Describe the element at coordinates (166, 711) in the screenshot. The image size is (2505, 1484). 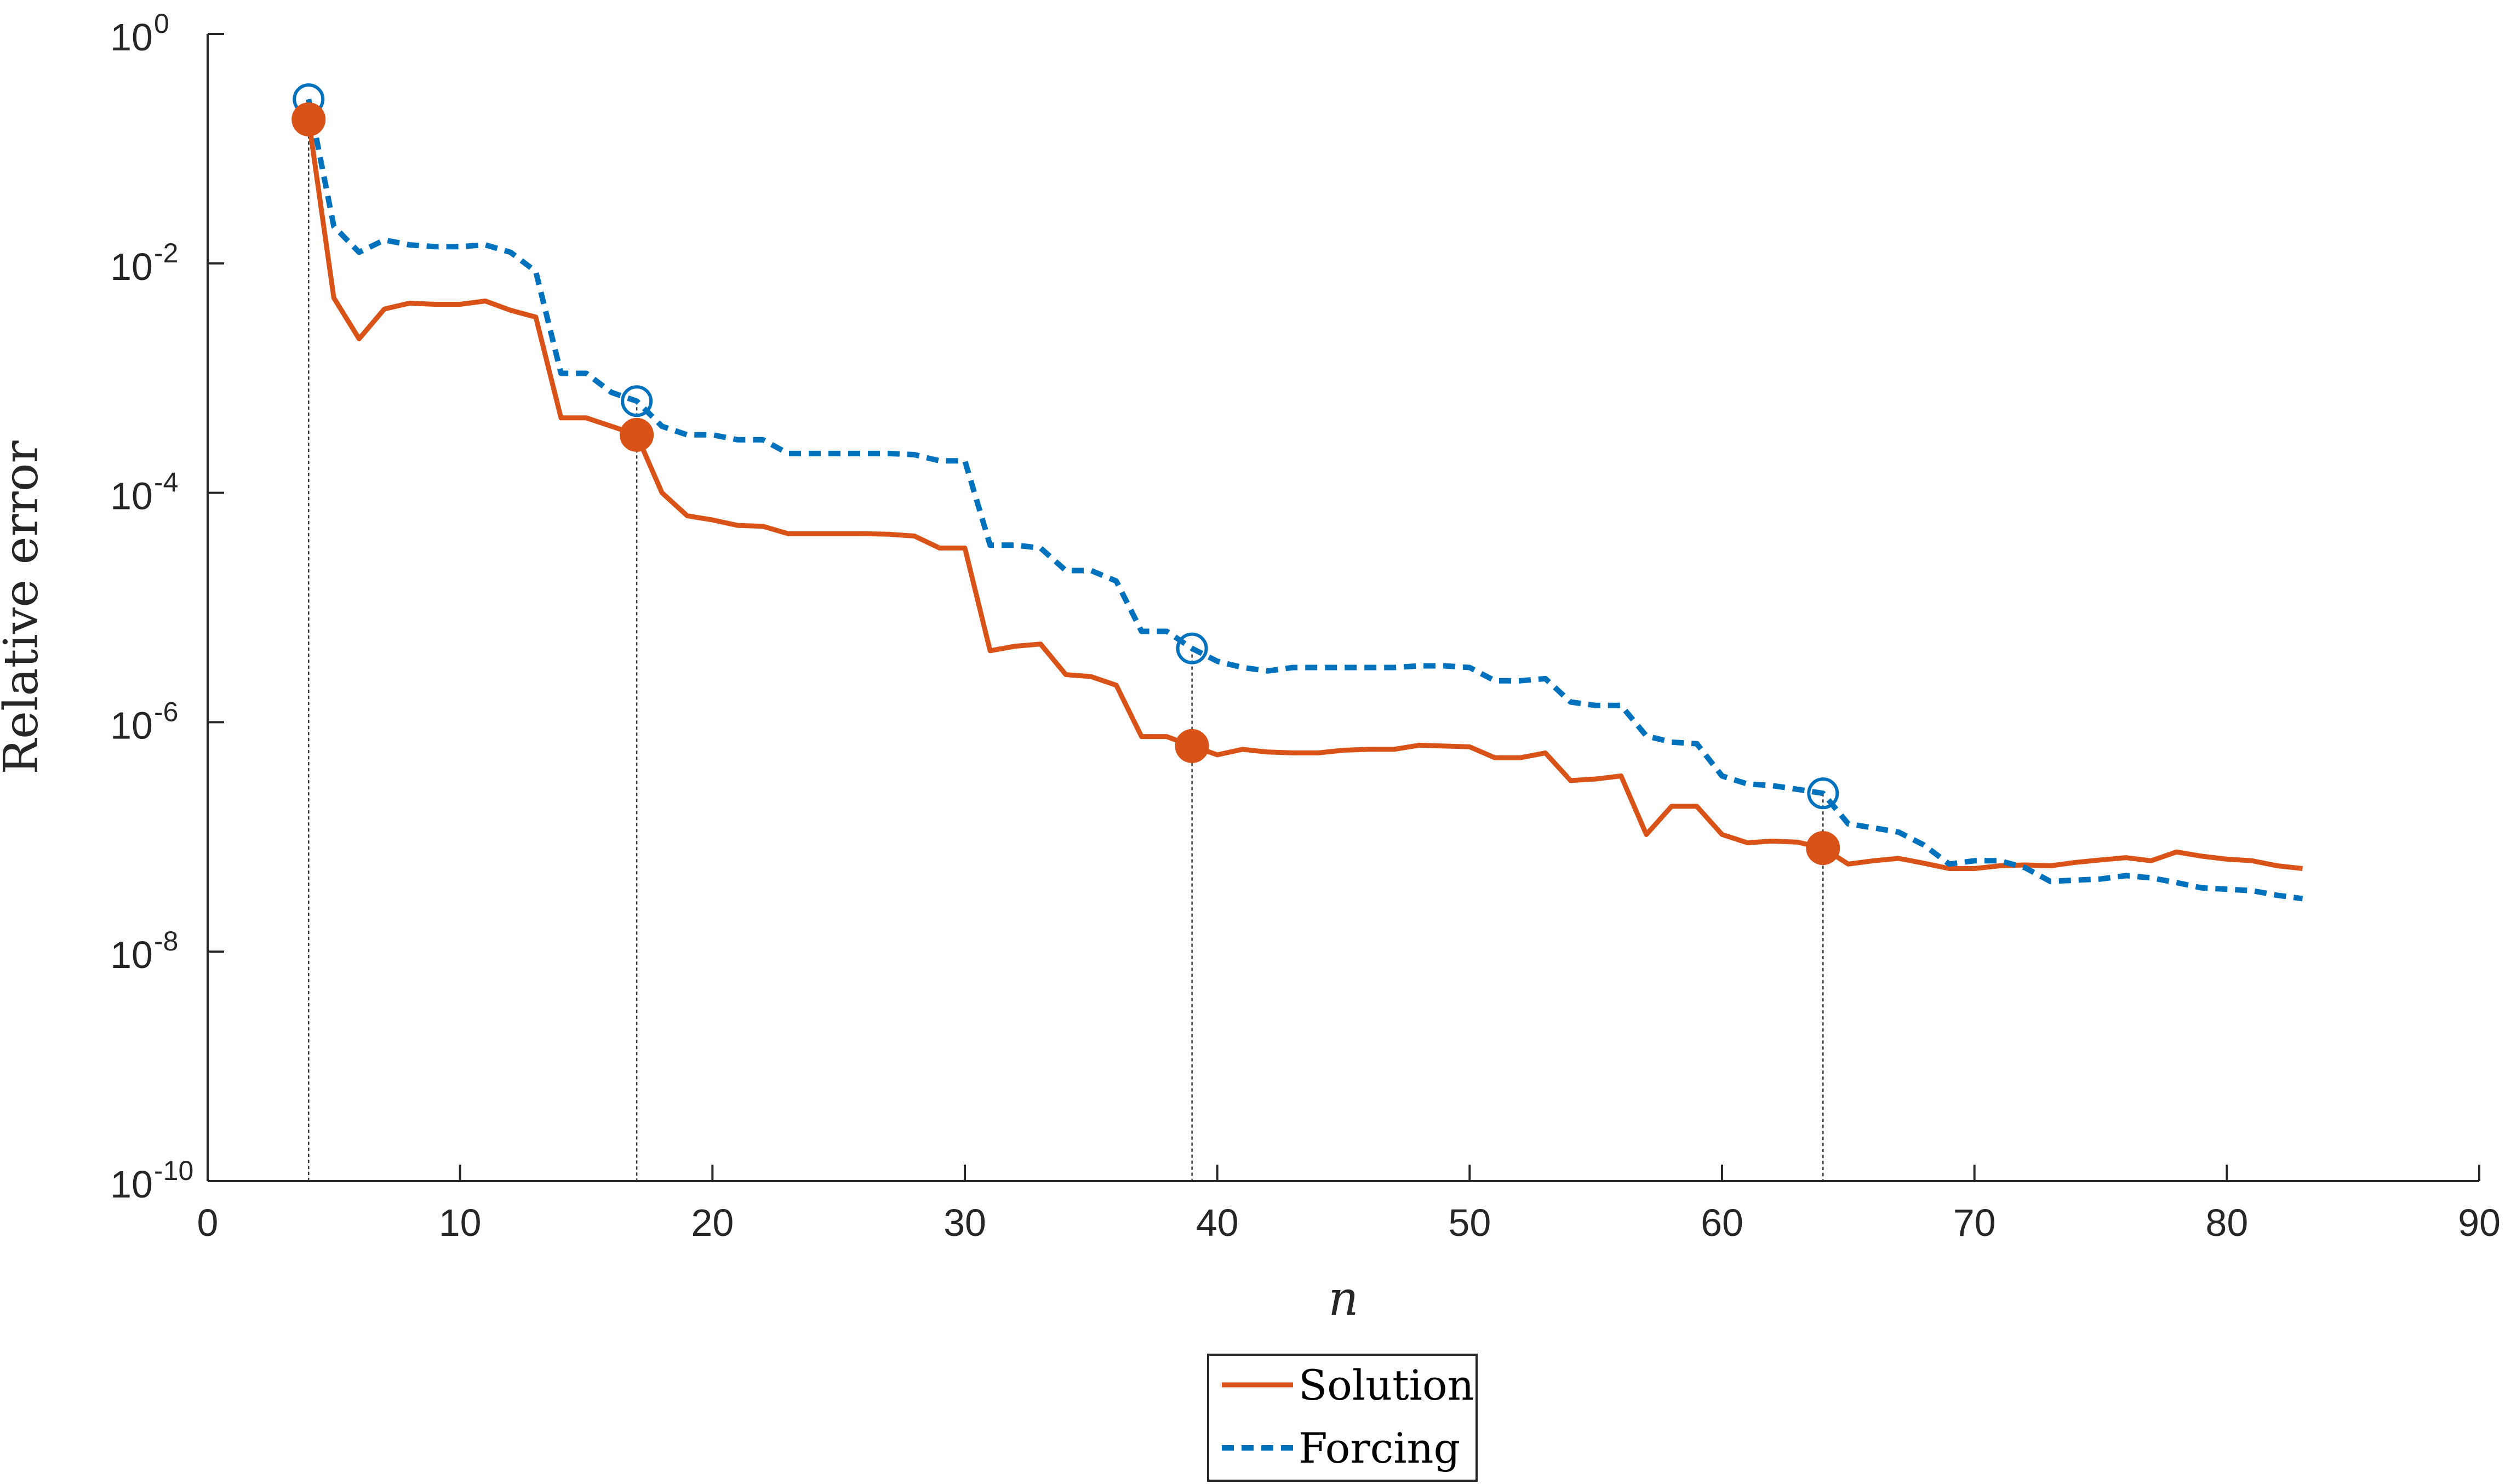
I see `y-tick-exponent: -6` at that location.